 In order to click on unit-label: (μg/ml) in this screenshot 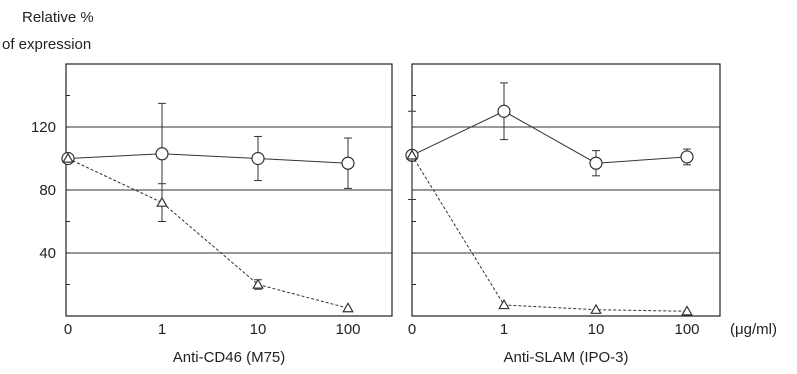, I will do `click(753, 329)`.